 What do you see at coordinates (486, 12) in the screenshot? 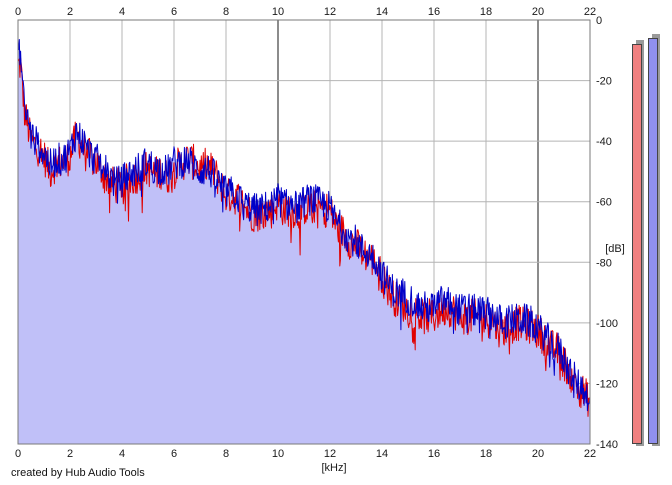
I see `x-tick-label-top: 18` at bounding box center [486, 12].